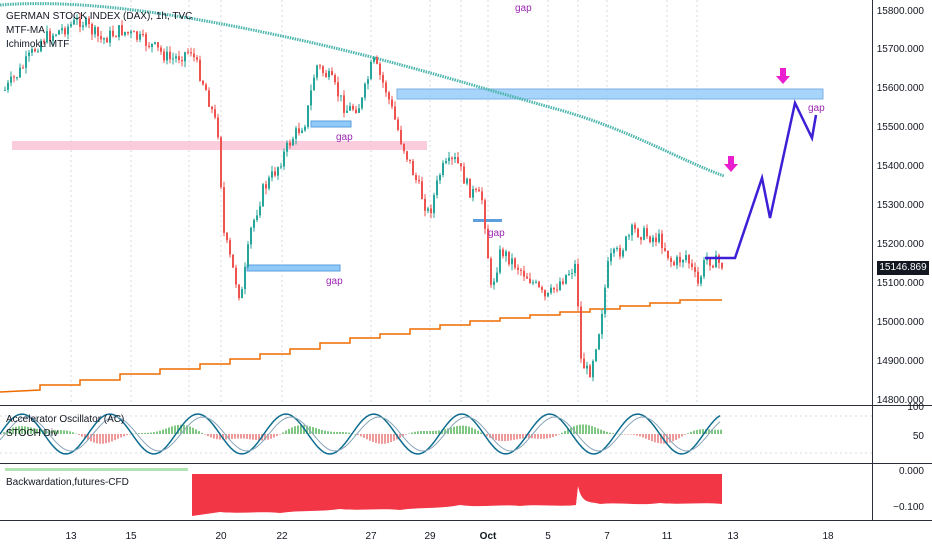 The width and height of the screenshot is (932, 550). I want to click on time-tick: 20, so click(221, 536).